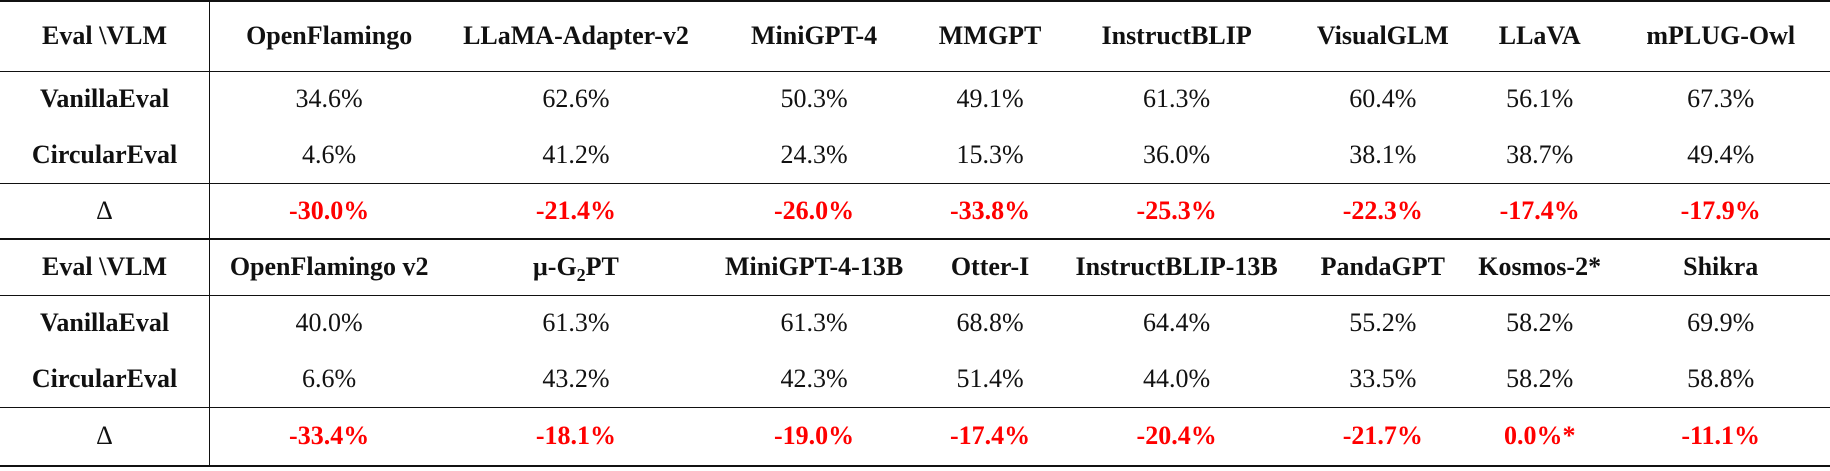 The width and height of the screenshot is (1830, 471). What do you see at coordinates (1382, 436) in the screenshot?
I see `delta-cell: -21.7%` at bounding box center [1382, 436].